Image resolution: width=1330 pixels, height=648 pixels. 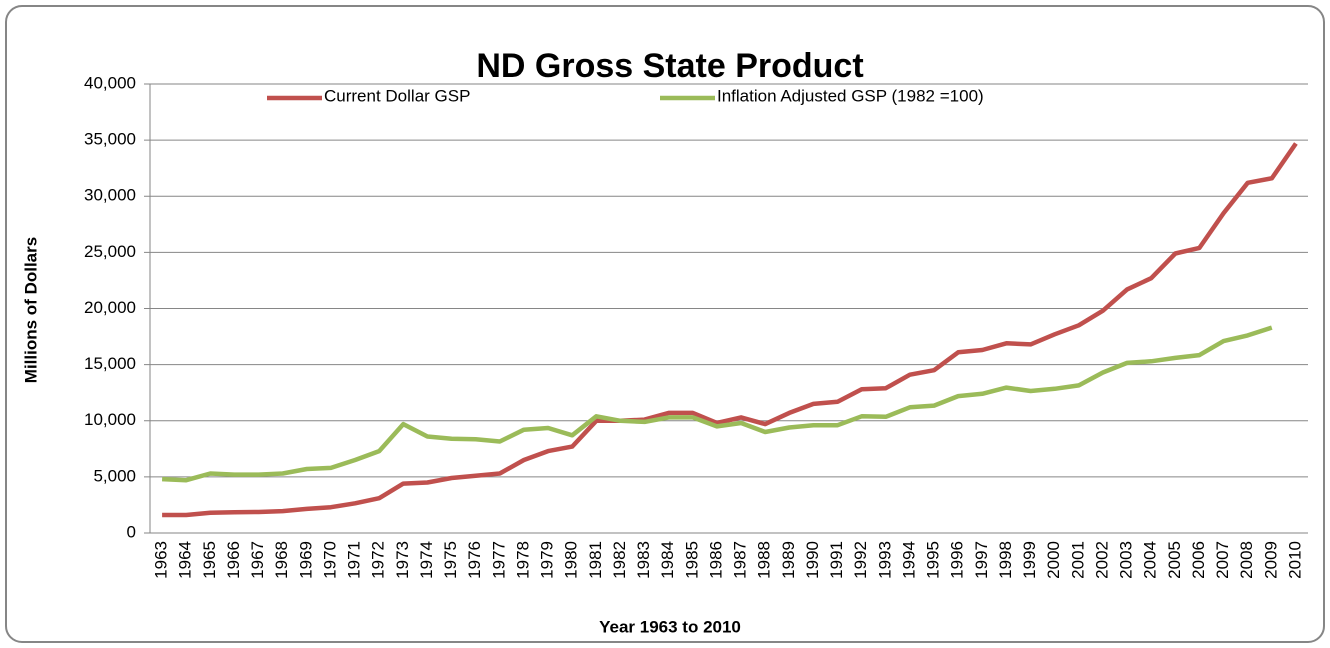 What do you see at coordinates (474, 560) in the screenshot?
I see `x-tick-label: 1976` at bounding box center [474, 560].